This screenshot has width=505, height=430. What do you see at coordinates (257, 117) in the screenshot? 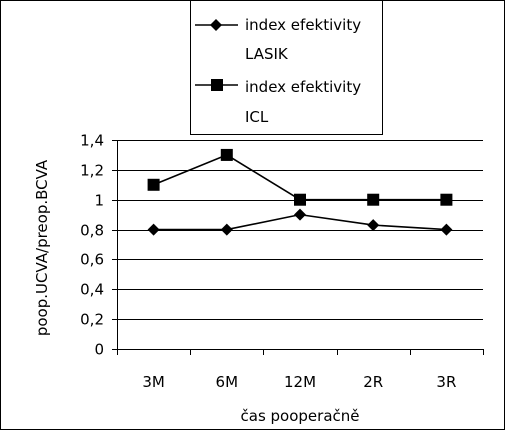
I see `legend-label-icl-line2: ICL` at bounding box center [257, 117].